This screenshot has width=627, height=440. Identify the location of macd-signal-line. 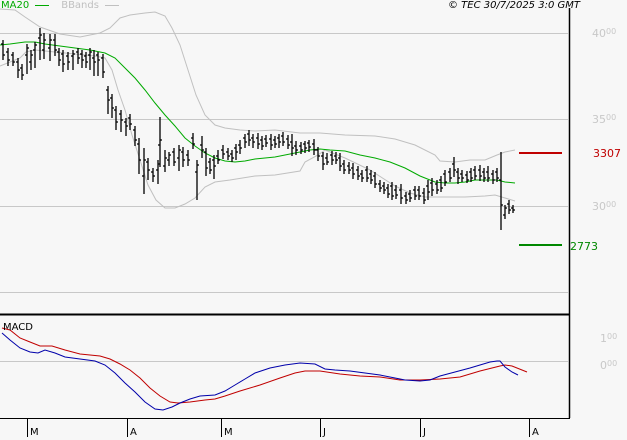
(264, 365).